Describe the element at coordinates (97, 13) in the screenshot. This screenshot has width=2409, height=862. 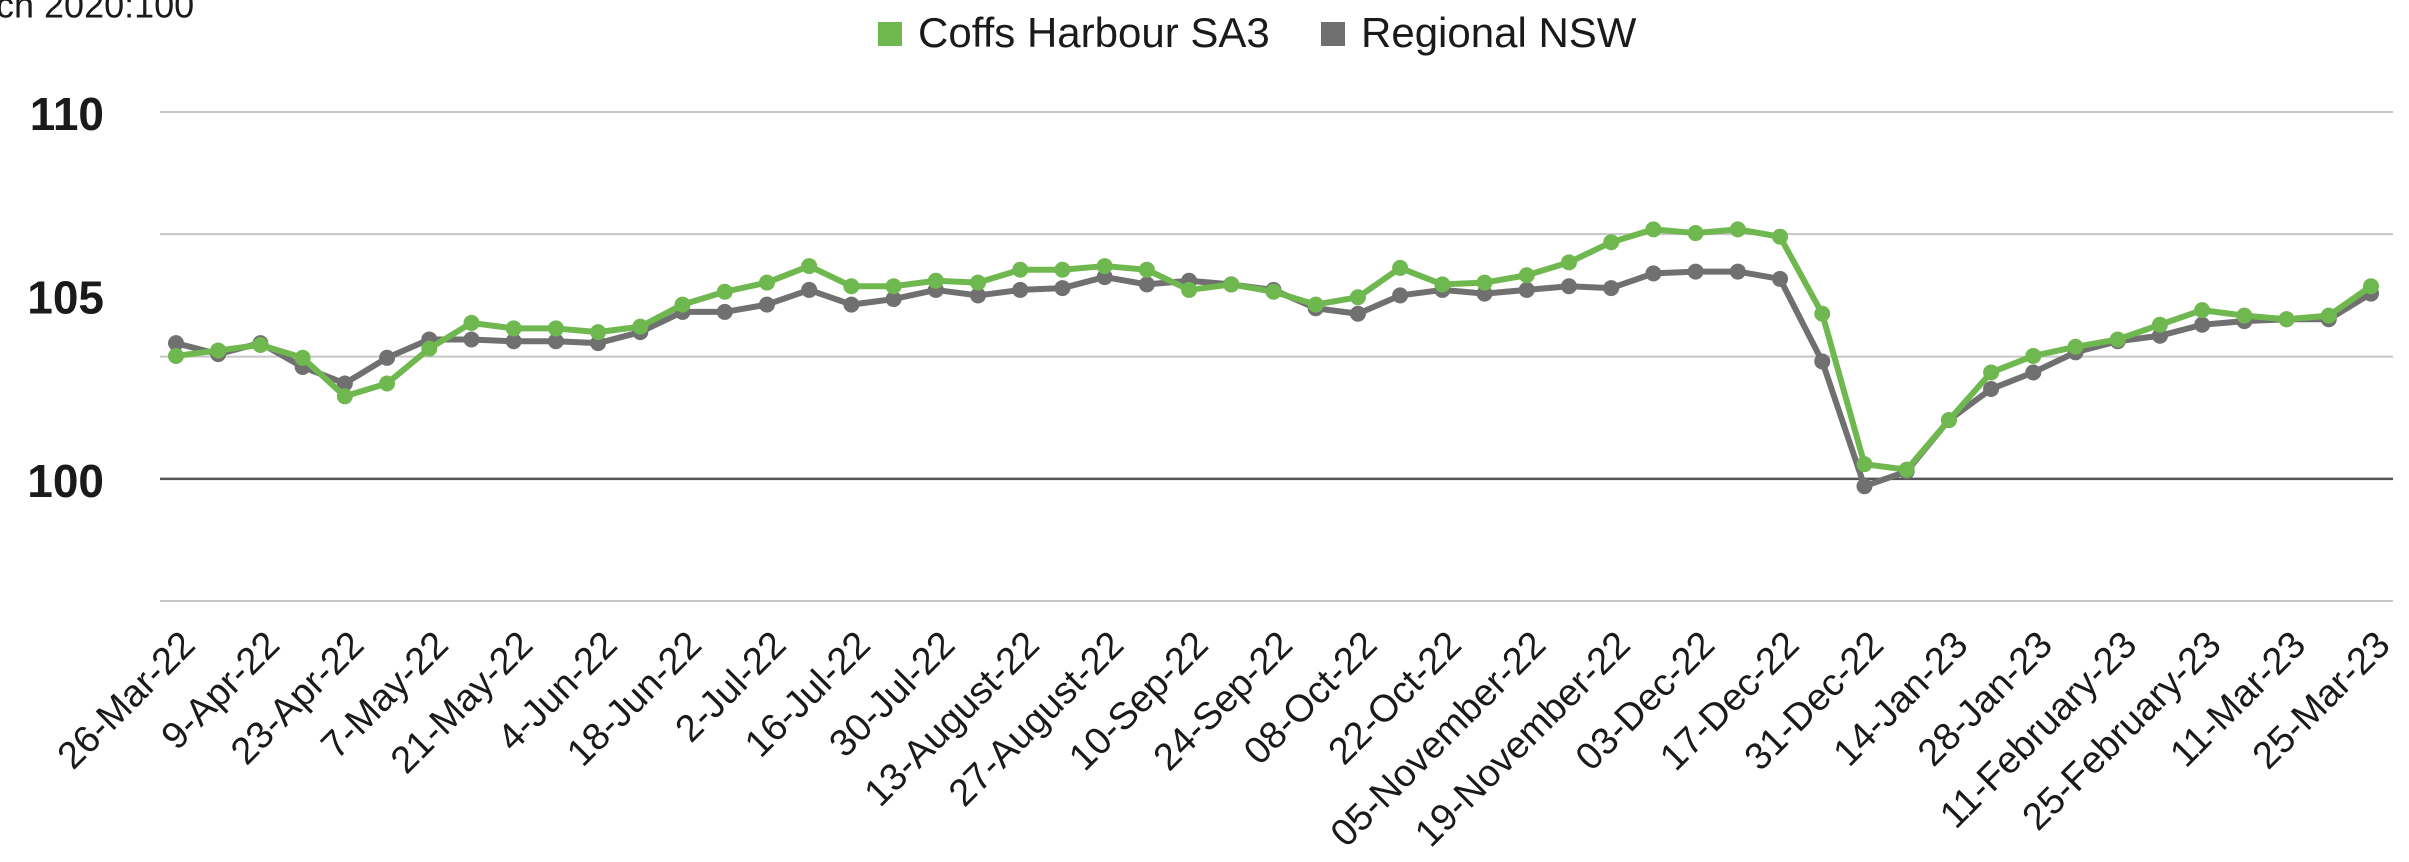
I see `y-axis-label: ch 2020:100` at that location.